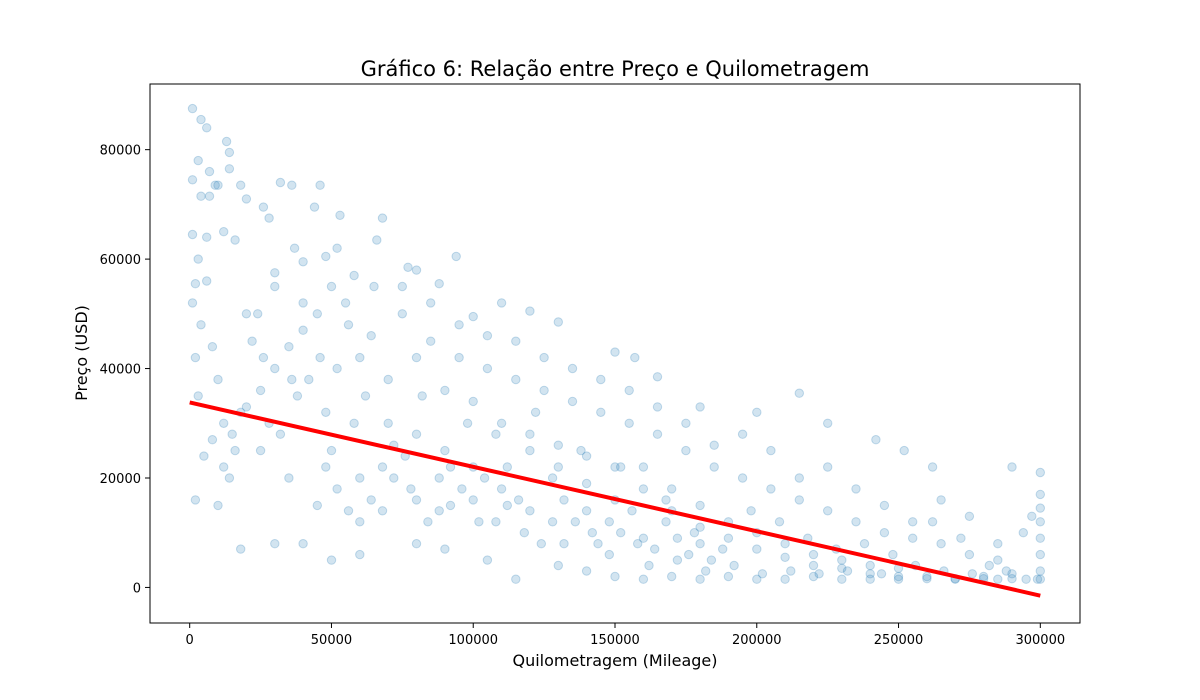 The height and width of the screenshot is (700, 1200). Describe the element at coordinates (120, 151) in the screenshot. I see `y-tick-label: 80000` at that location.